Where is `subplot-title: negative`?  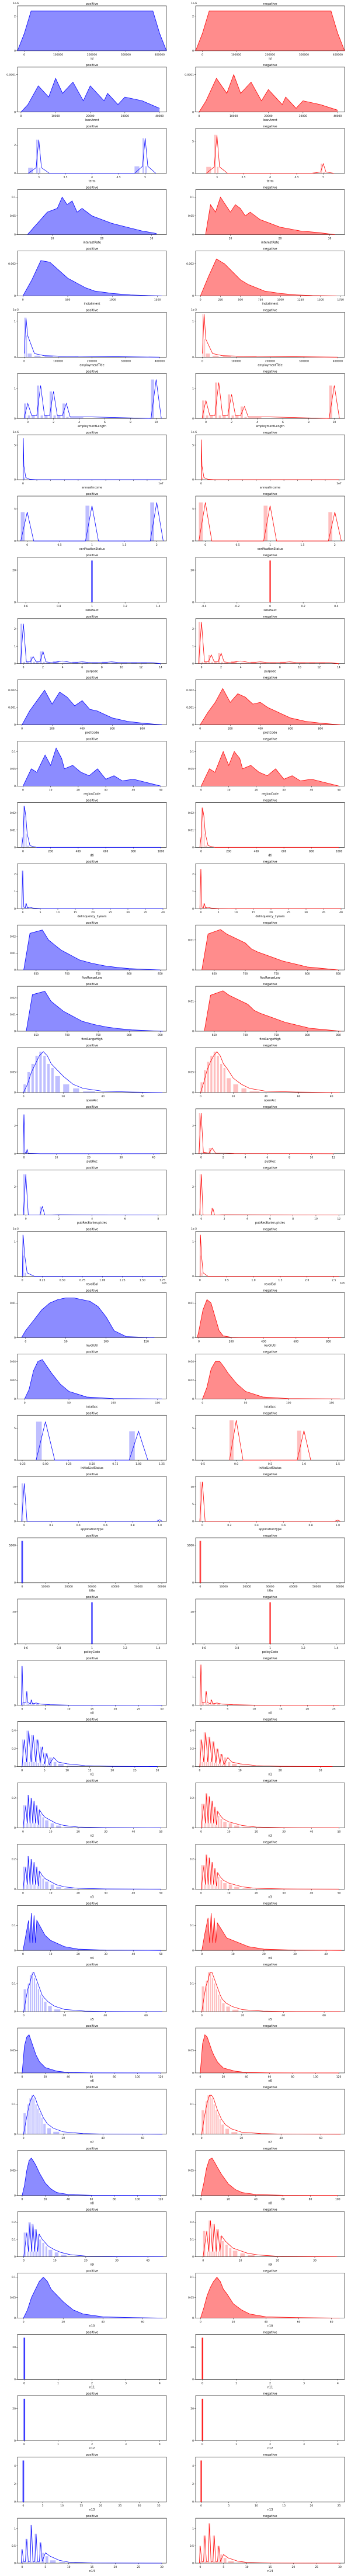
subplot-title: negative is located at coordinates (270, 2455).